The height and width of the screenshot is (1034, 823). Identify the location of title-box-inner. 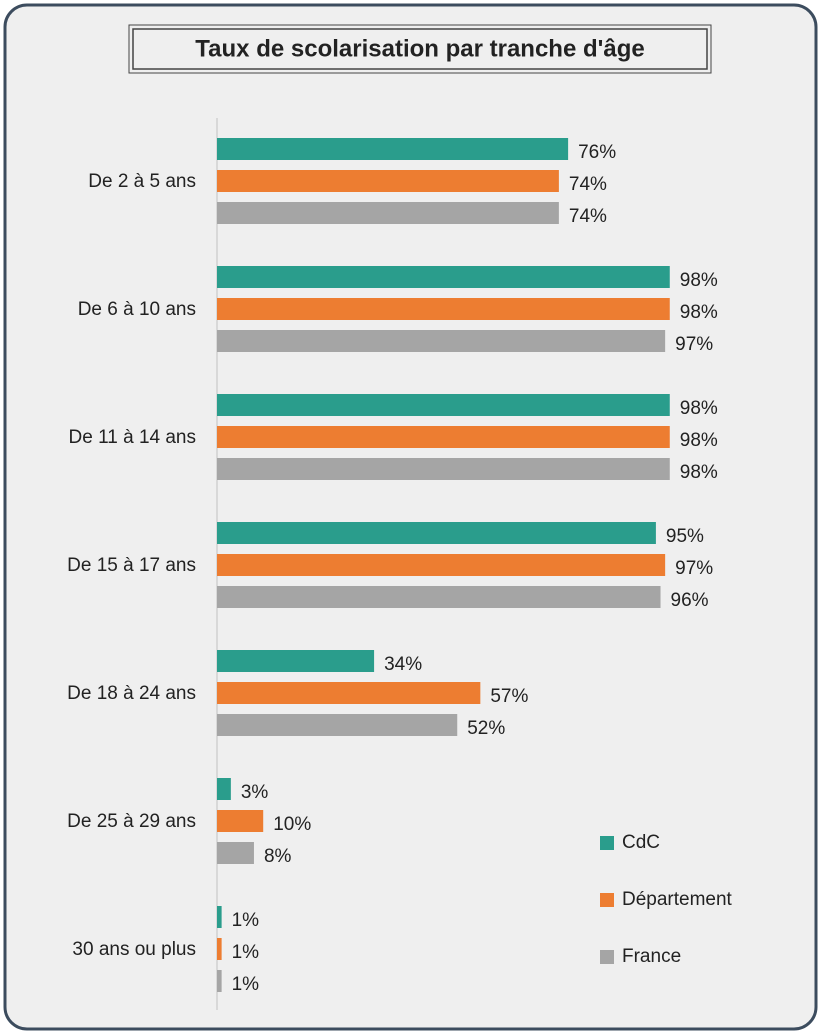
(420, 49).